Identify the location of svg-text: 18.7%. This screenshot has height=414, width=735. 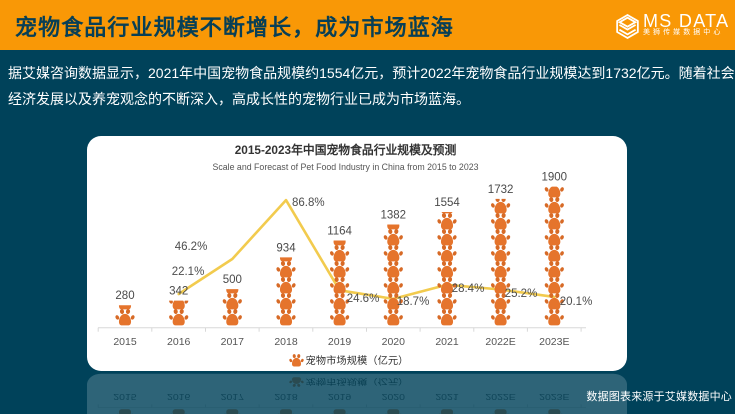
(413, 302).